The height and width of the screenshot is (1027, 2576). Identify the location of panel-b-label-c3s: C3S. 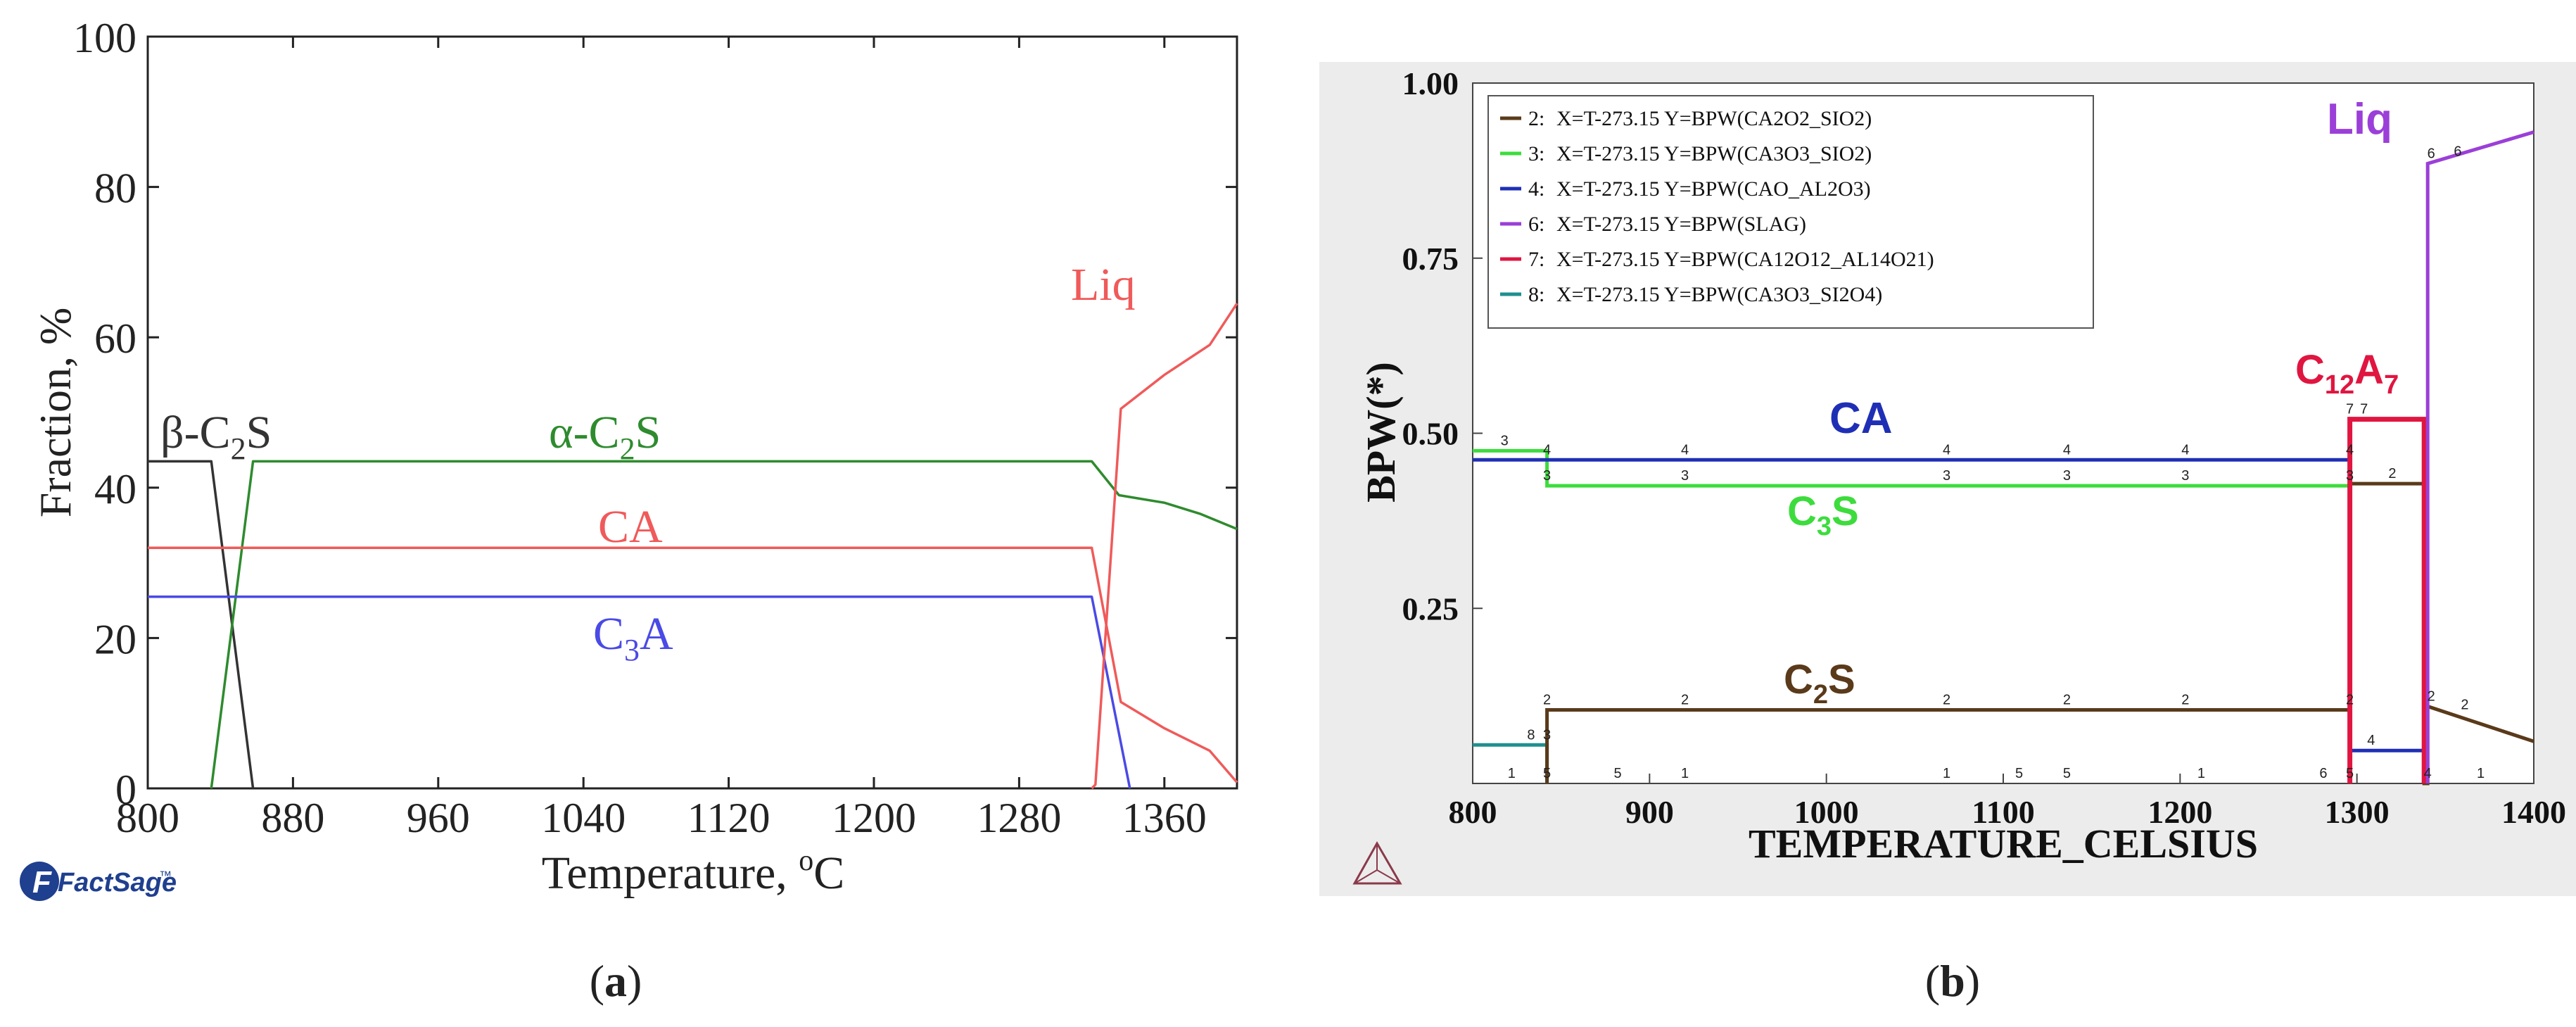
(1823, 515).